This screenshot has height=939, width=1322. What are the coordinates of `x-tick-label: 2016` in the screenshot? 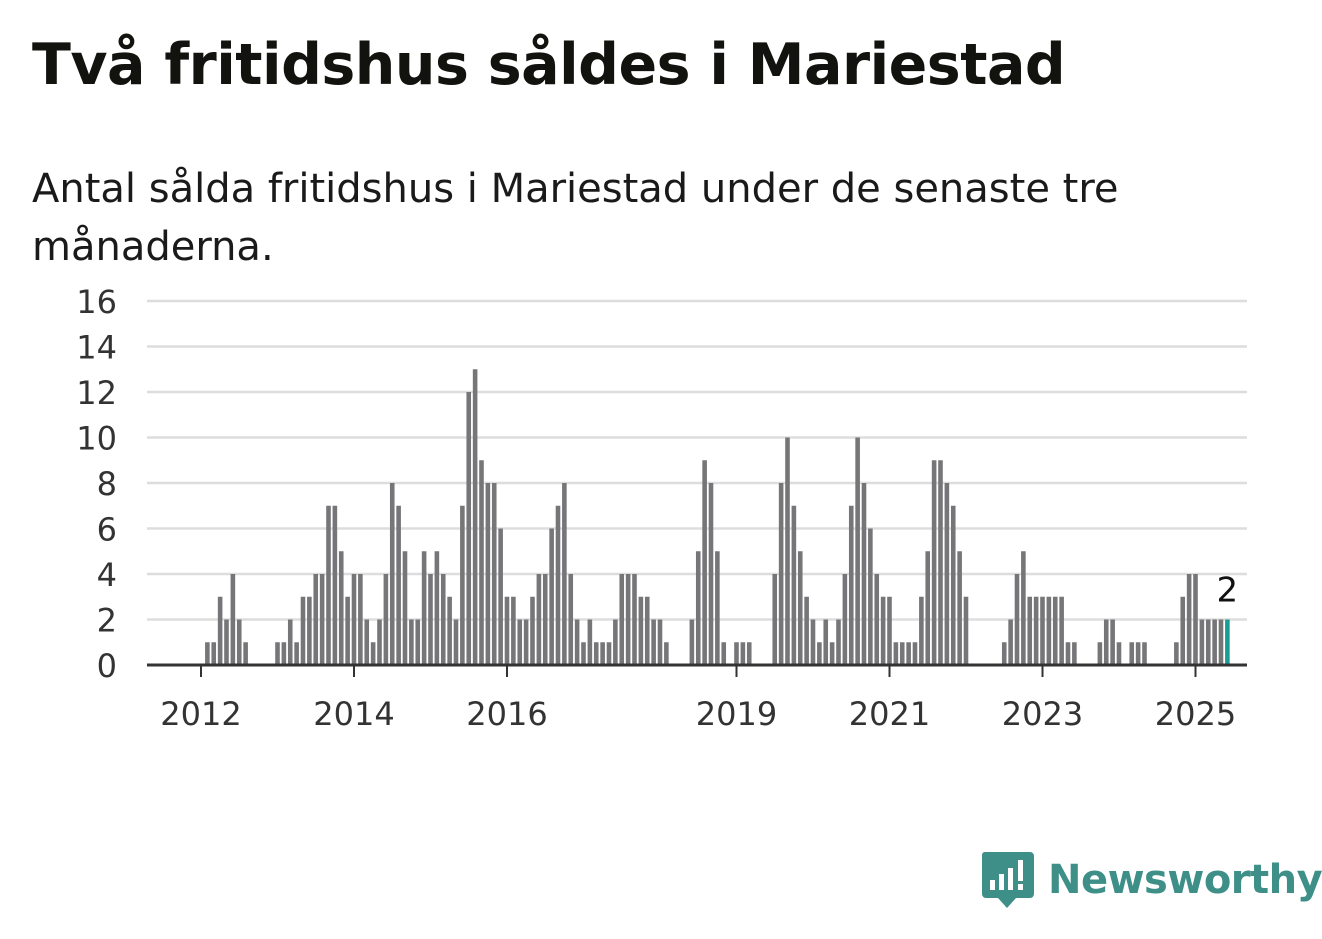 It's located at (506, 714).